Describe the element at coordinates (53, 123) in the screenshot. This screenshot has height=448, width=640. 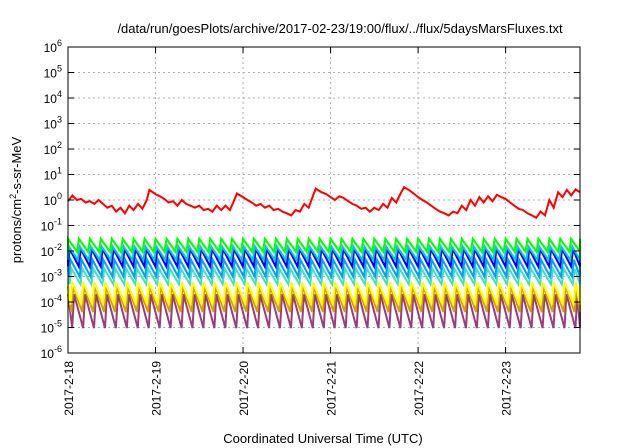
I see `y-tick-label: 10³` at that location.